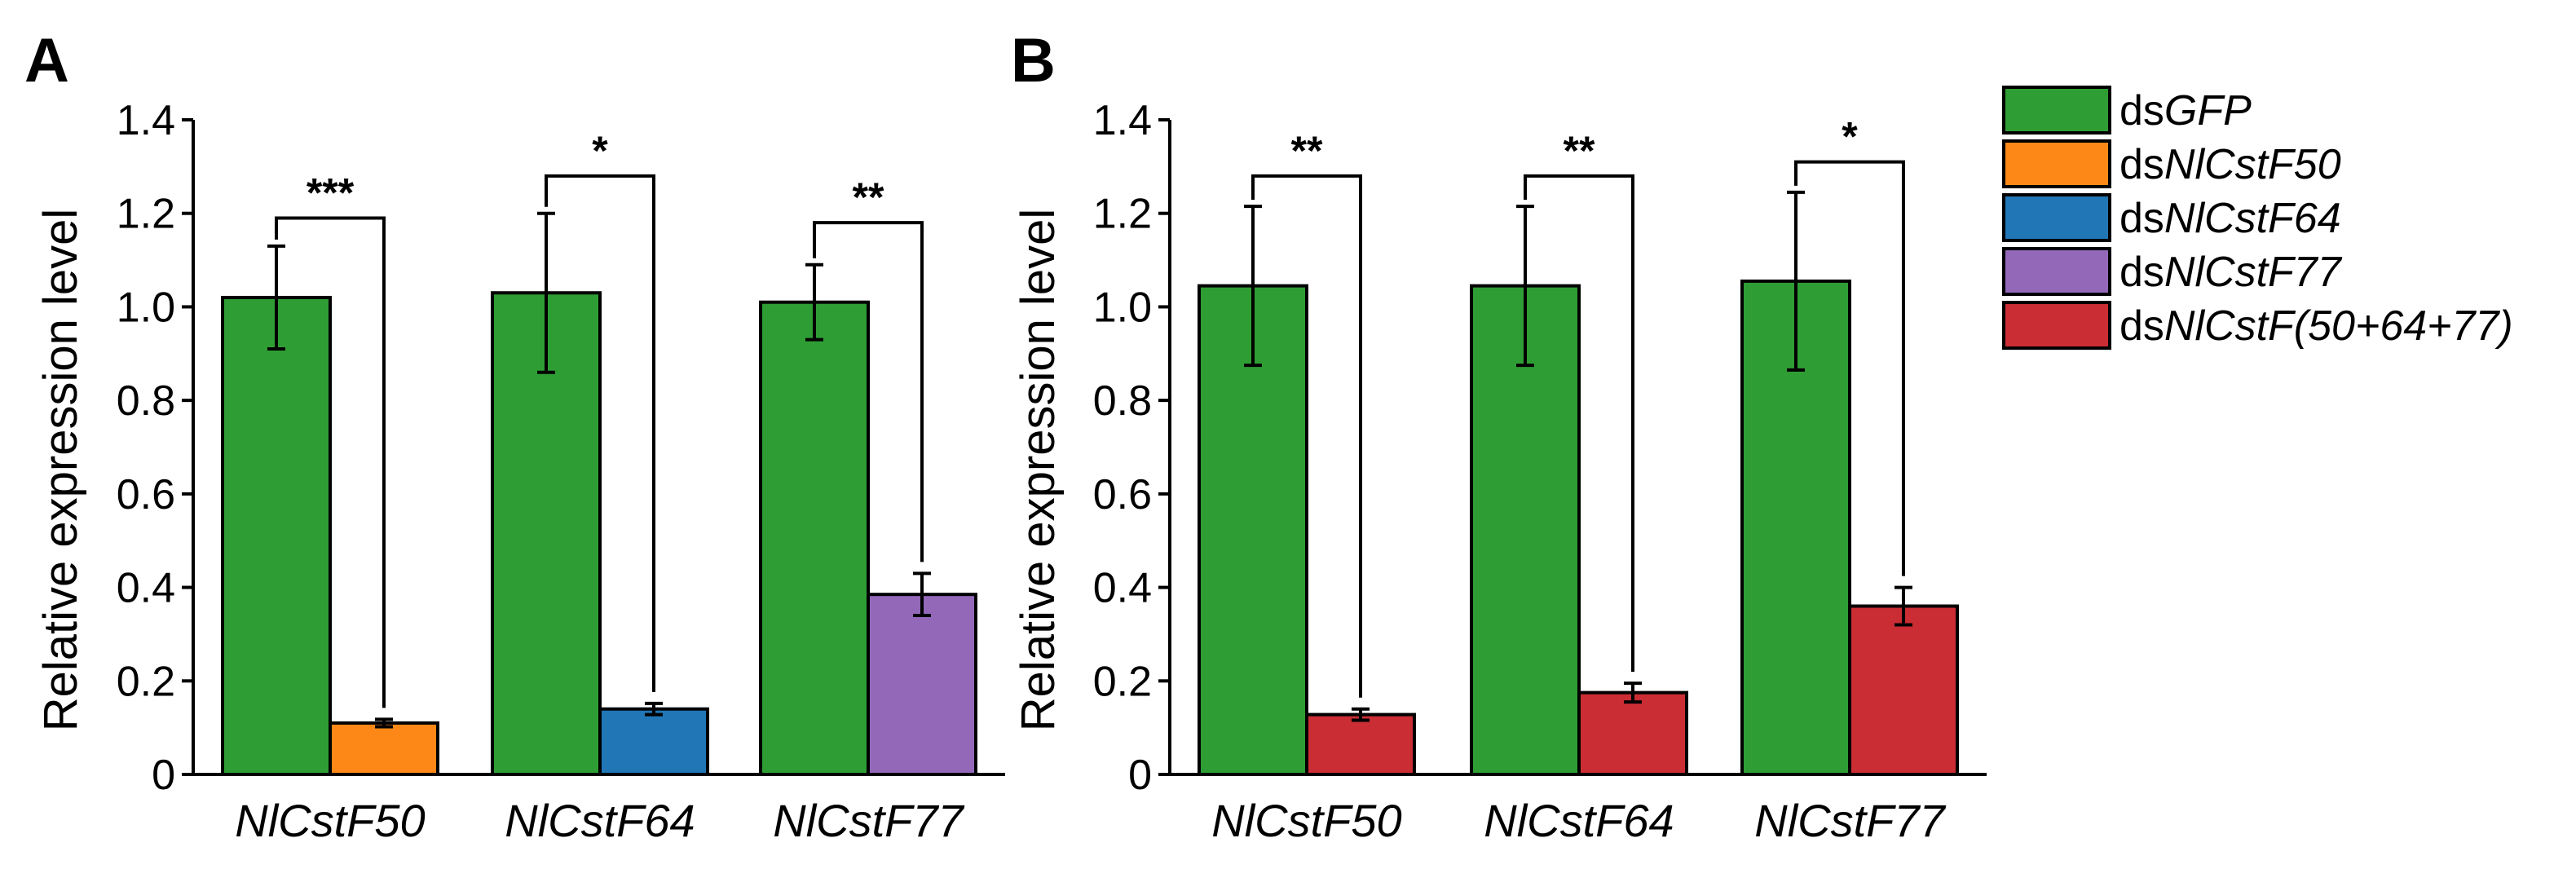 The height and width of the screenshot is (869, 2576). I want to click on legend-label: dsNlCstF64, so click(2230, 218).